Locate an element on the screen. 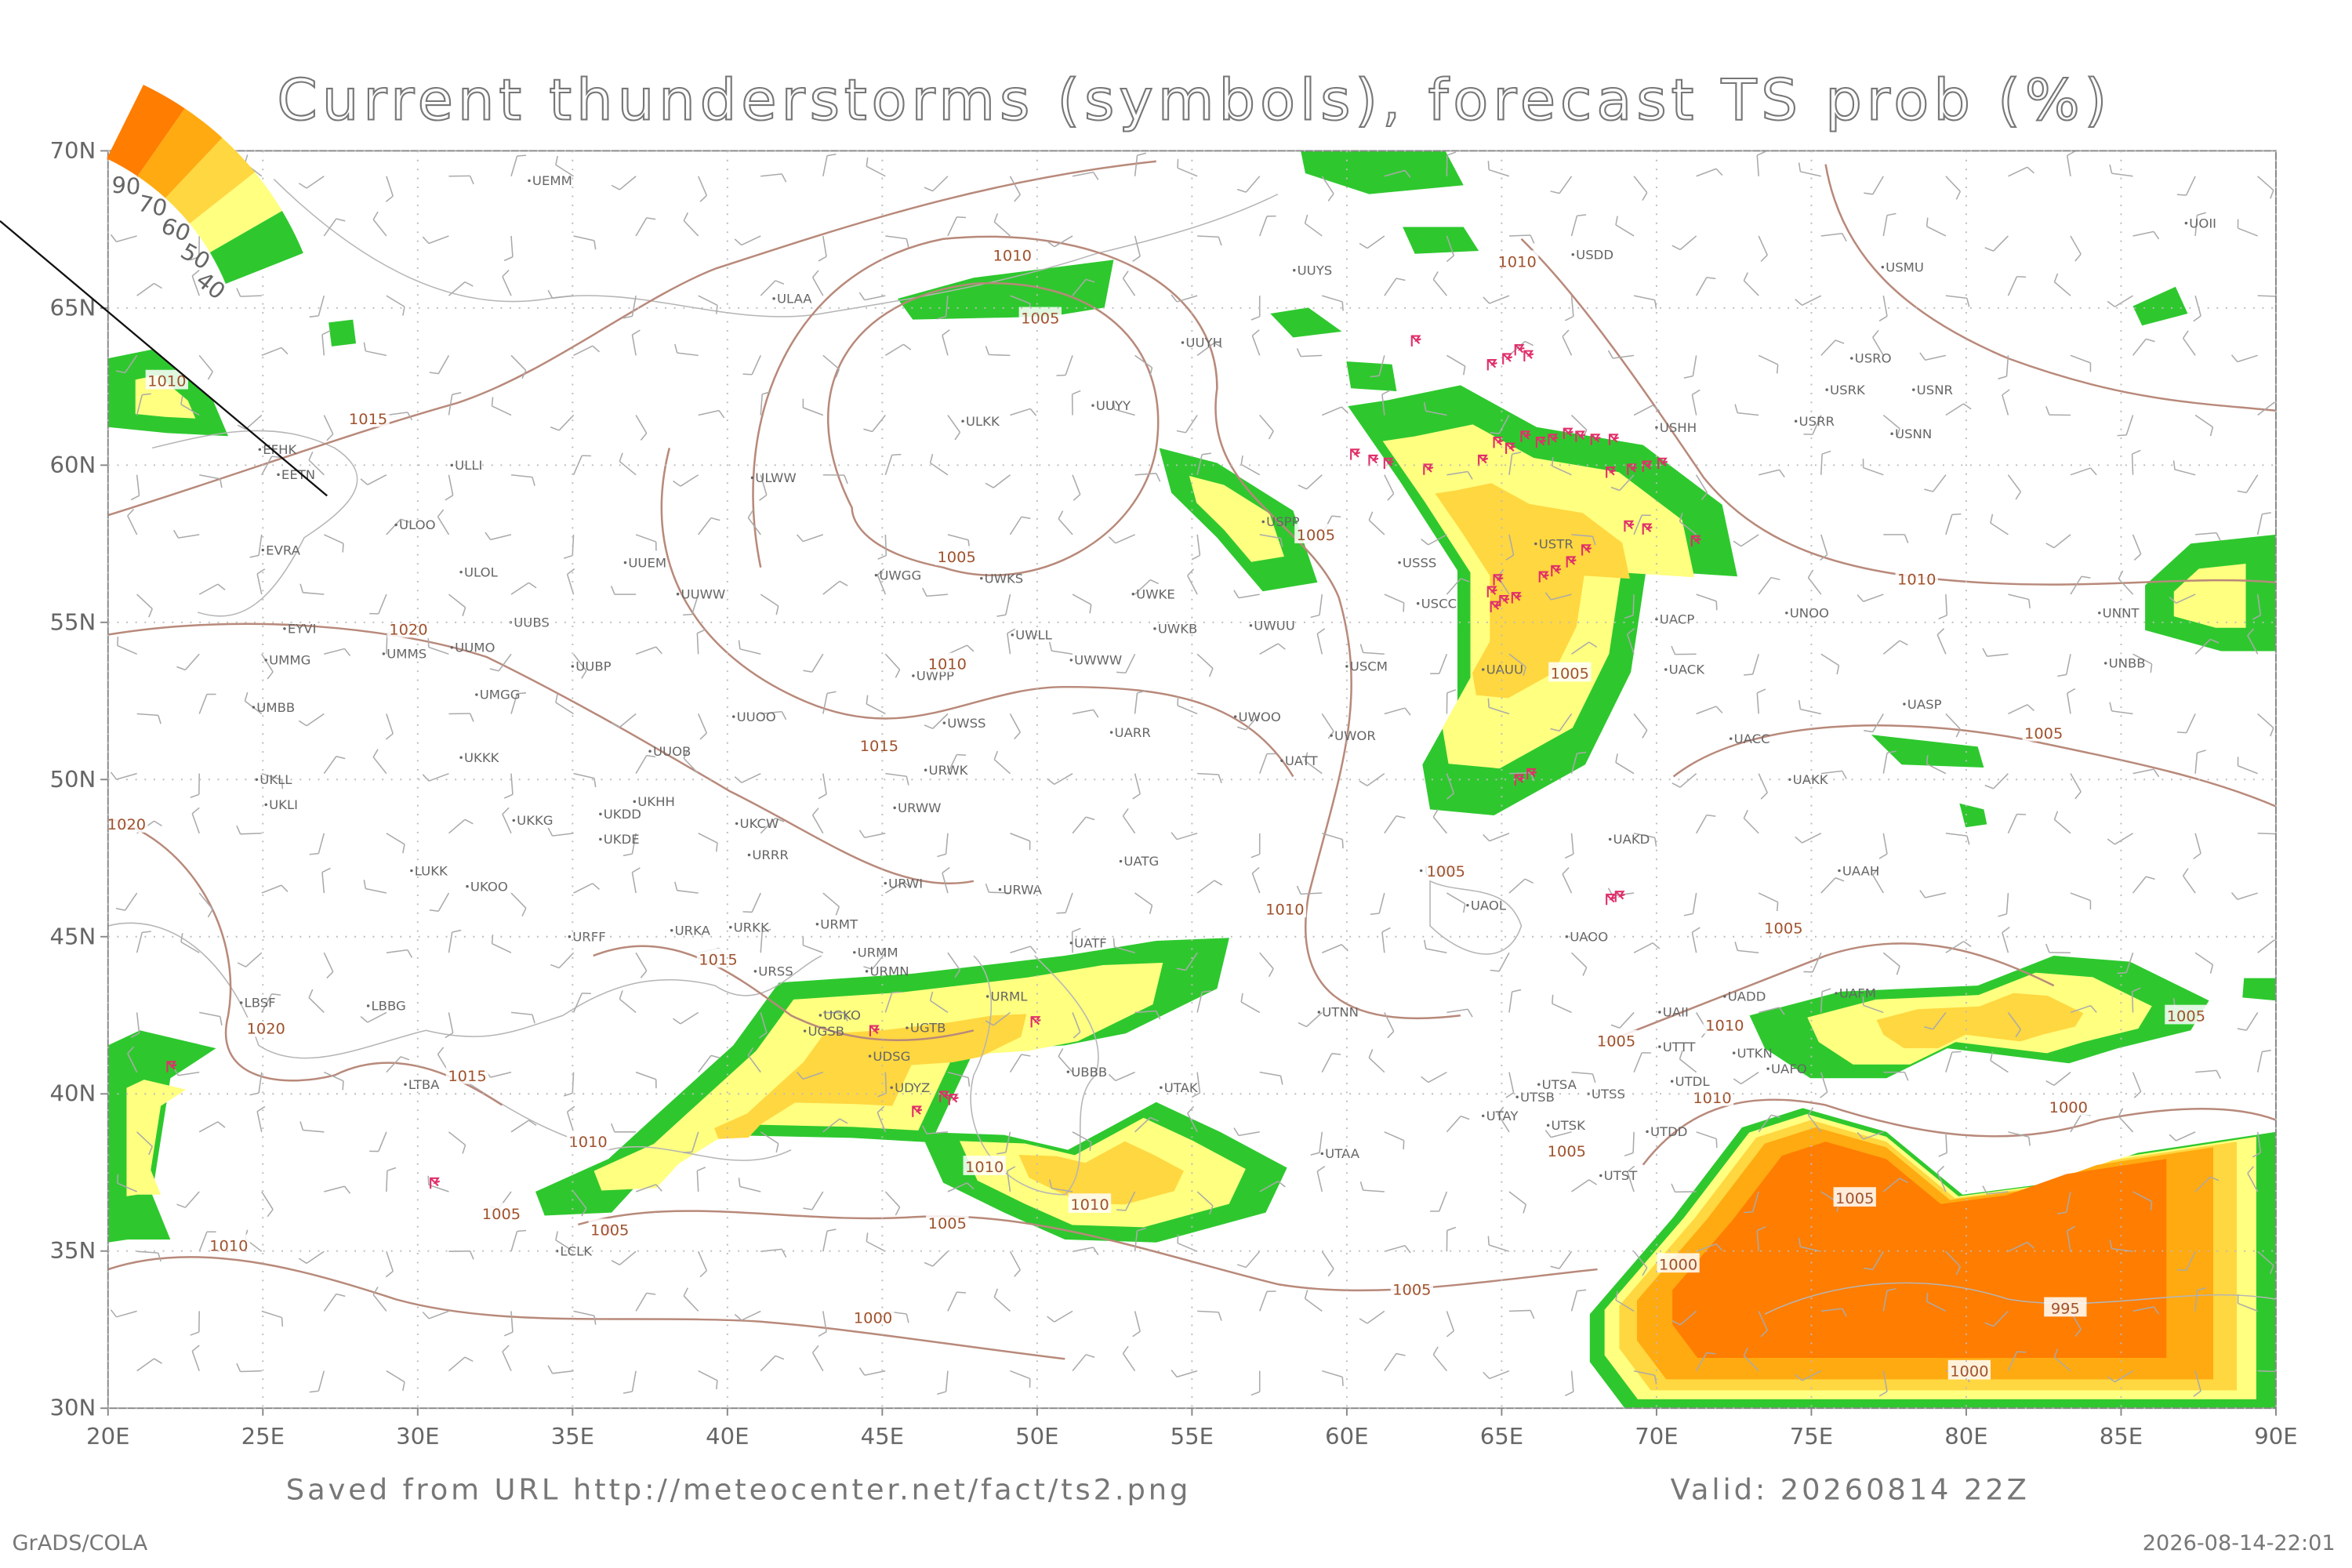 The width and height of the screenshot is (2352, 1568). isobar-label: 1010 is located at coordinates (1724, 1026).